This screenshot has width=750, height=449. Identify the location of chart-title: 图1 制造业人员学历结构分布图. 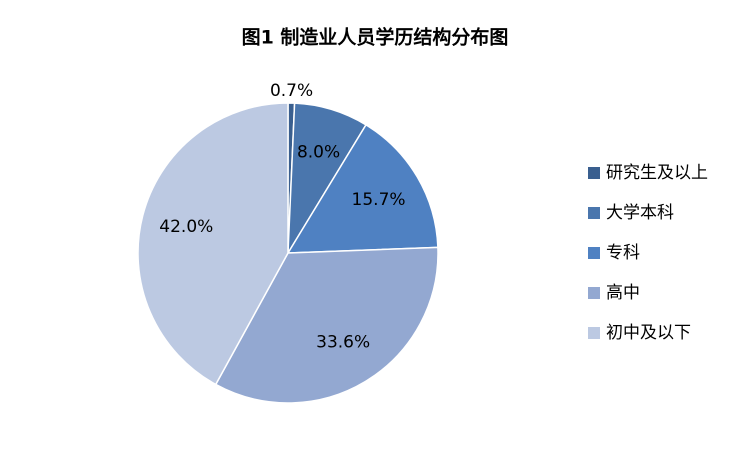
(375, 37).